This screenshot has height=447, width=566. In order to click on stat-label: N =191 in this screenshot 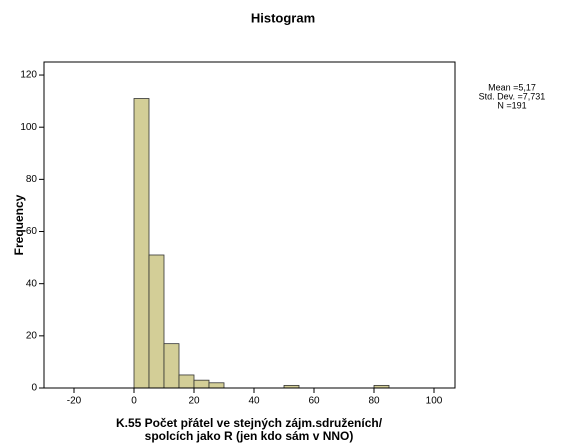, I will do `click(511, 105)`.